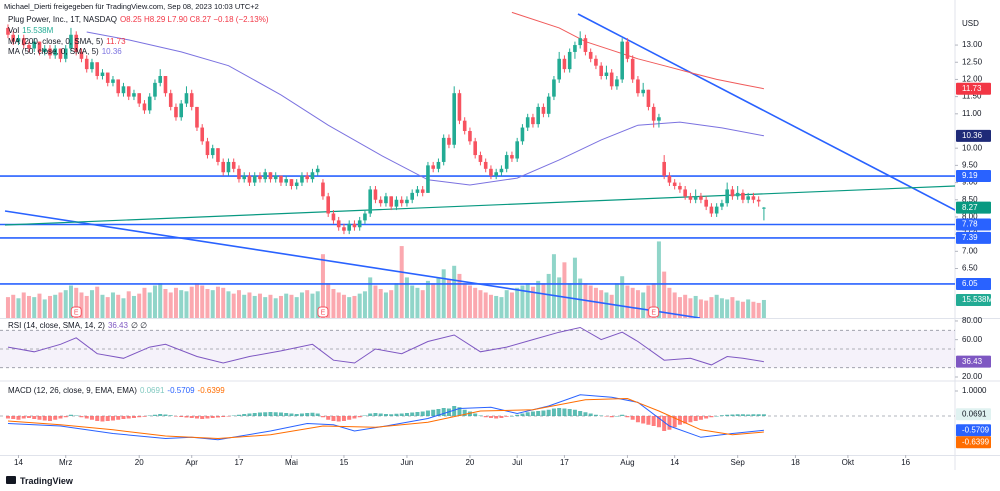 This screenshot has width=1000, height=491. I want to click on last-price-label: 8.27, so click(970, 207).